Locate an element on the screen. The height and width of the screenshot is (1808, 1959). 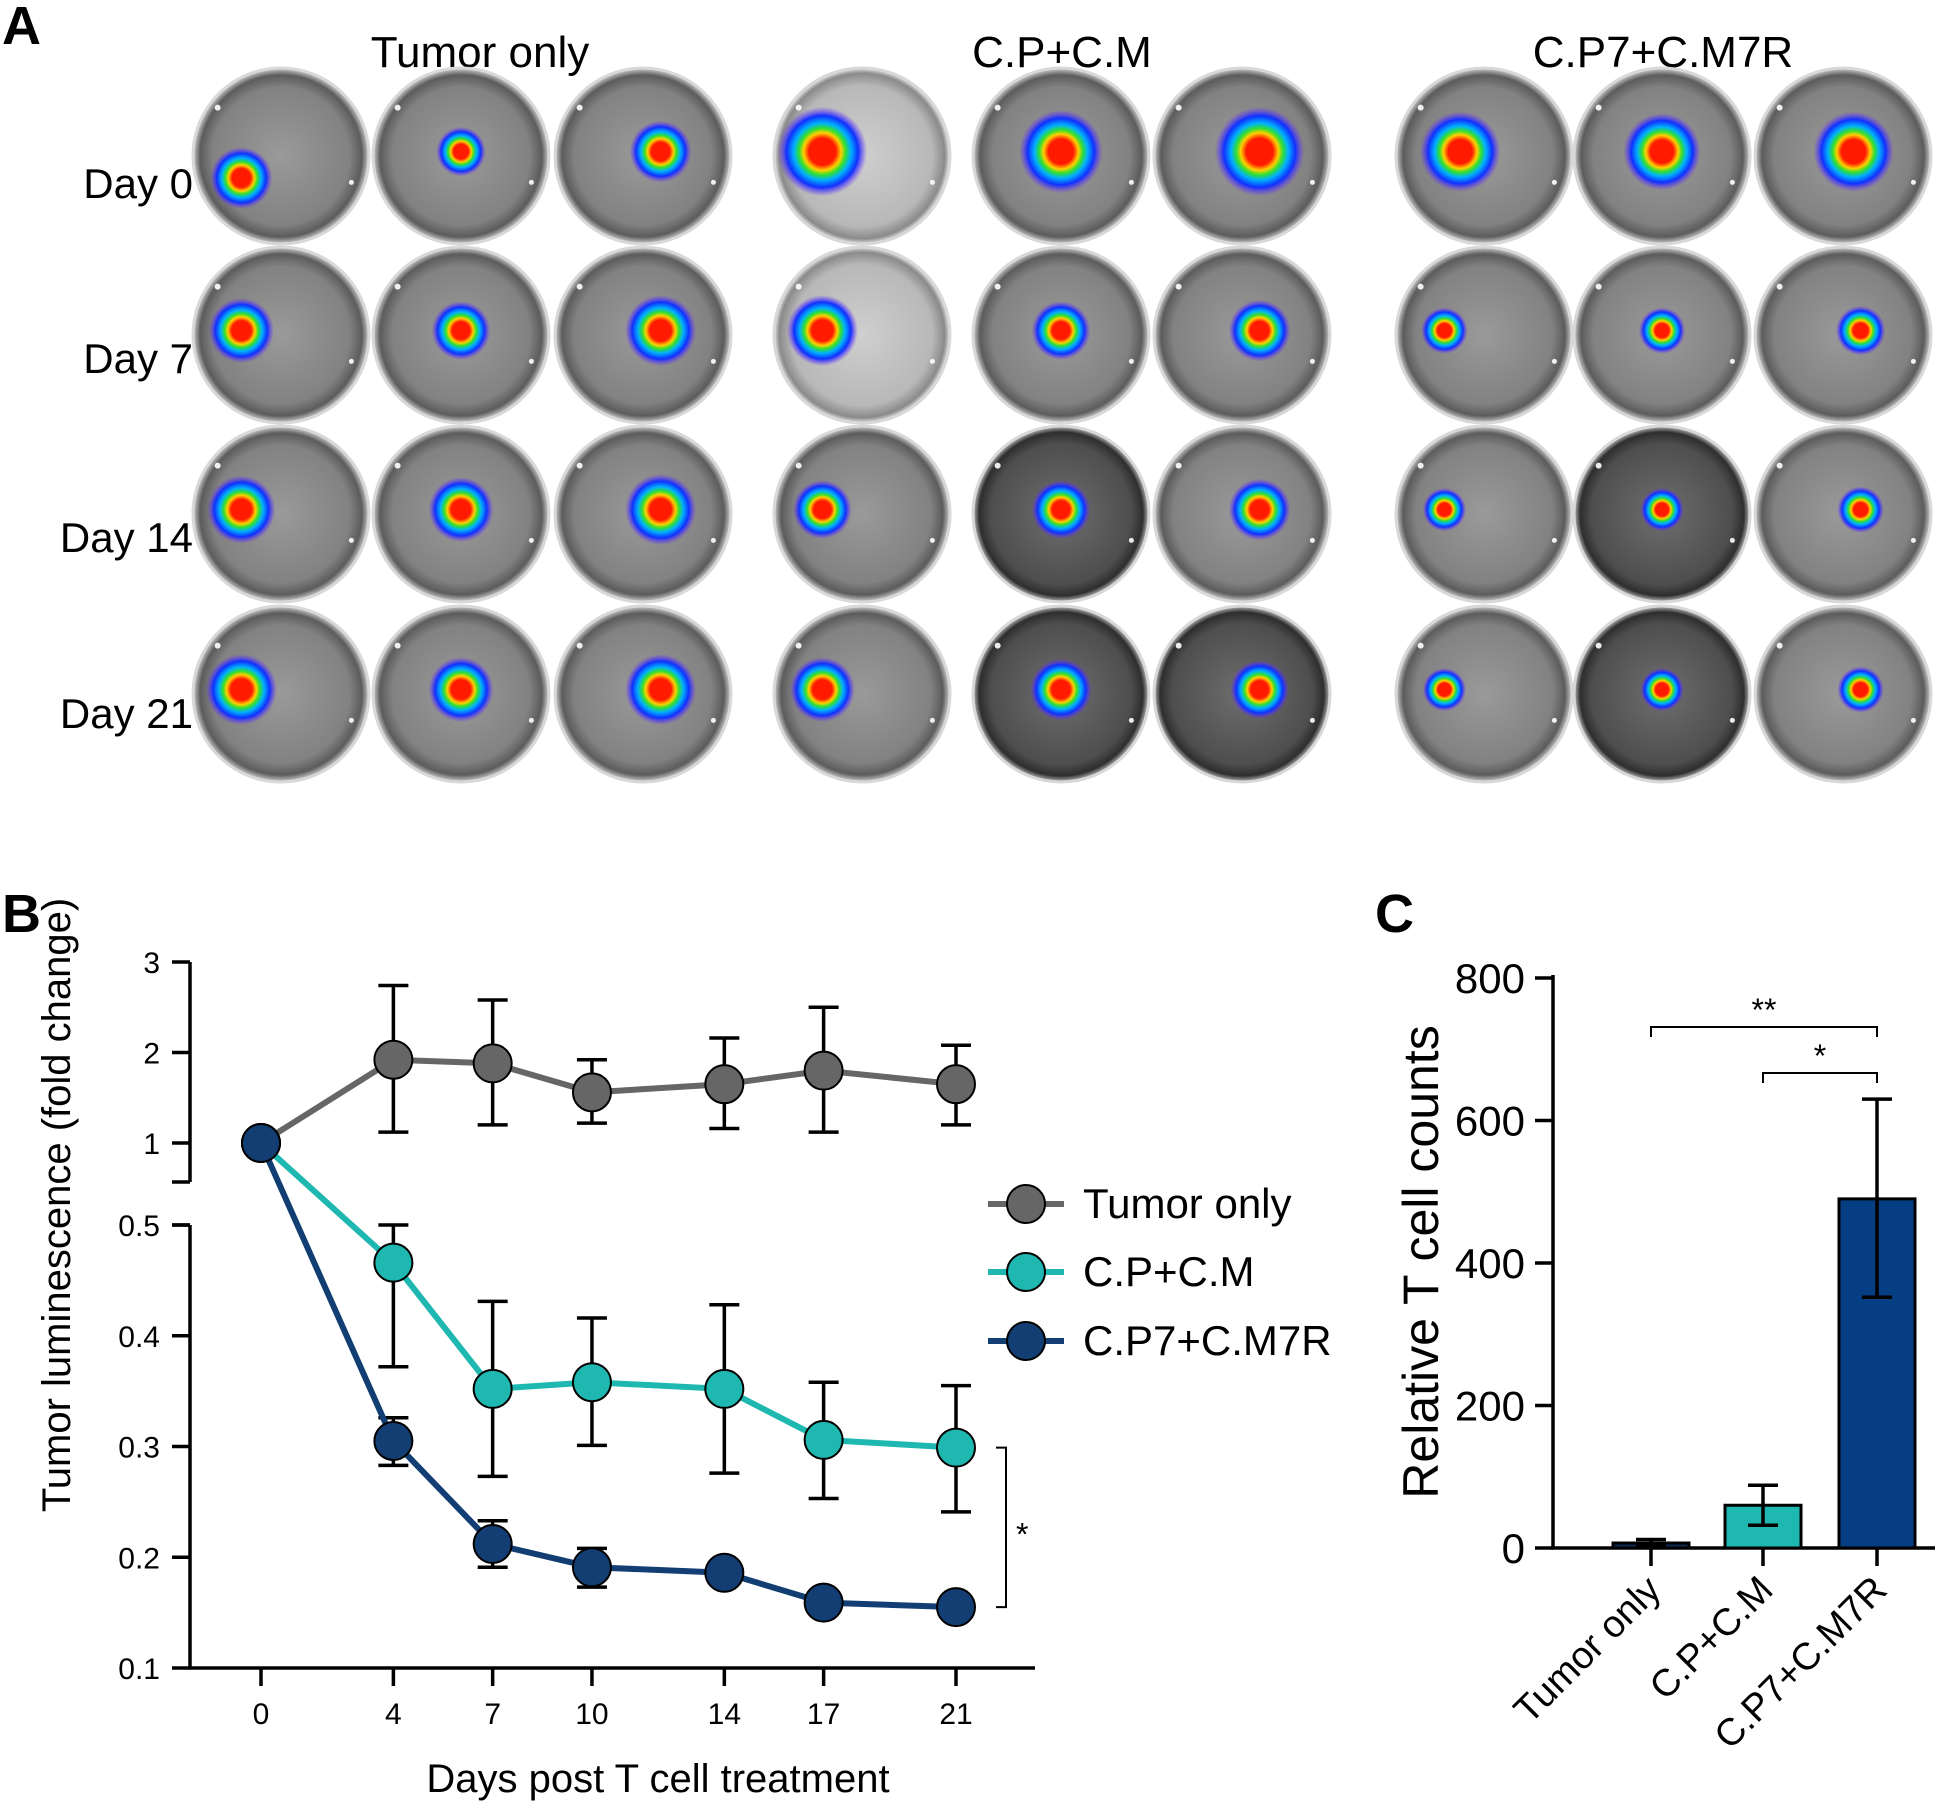
b-significance-label: * is located at coordinates (1022, 1534).